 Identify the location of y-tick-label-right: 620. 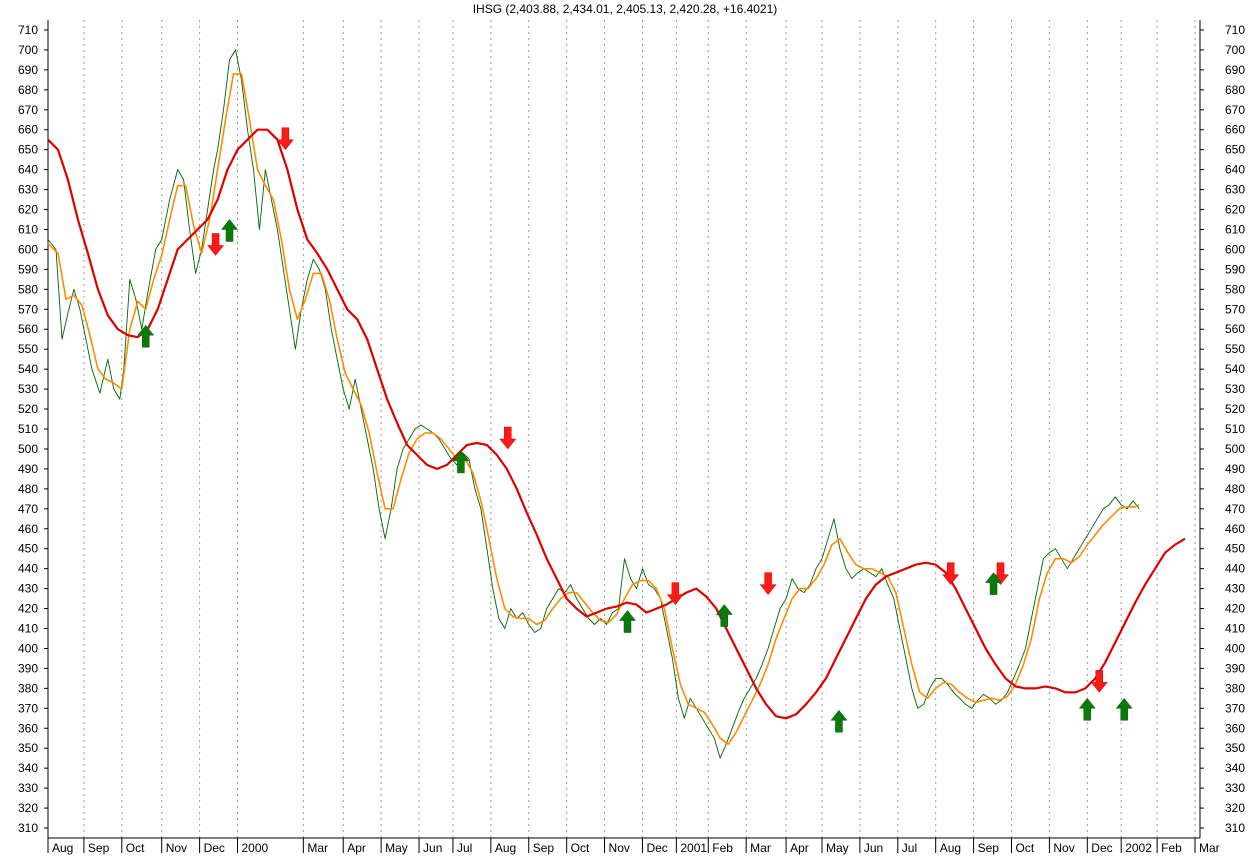
(1235, 210).